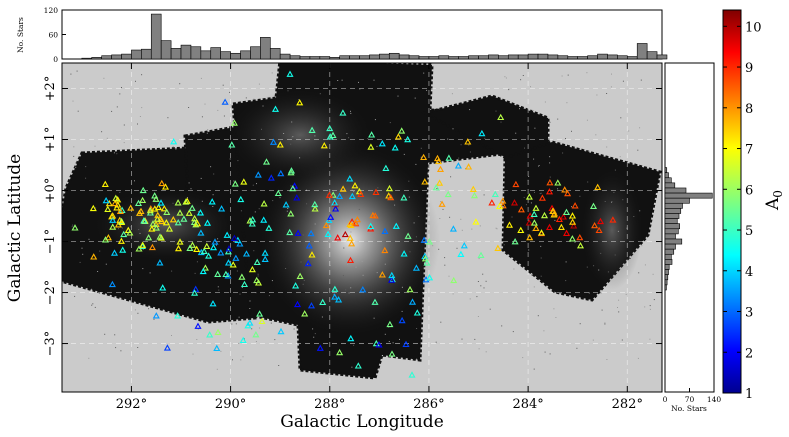  Describe the element at coordinates (689, 408) in the screenshot. I see `right-histogram-xlabel: No. Stars` at that location.